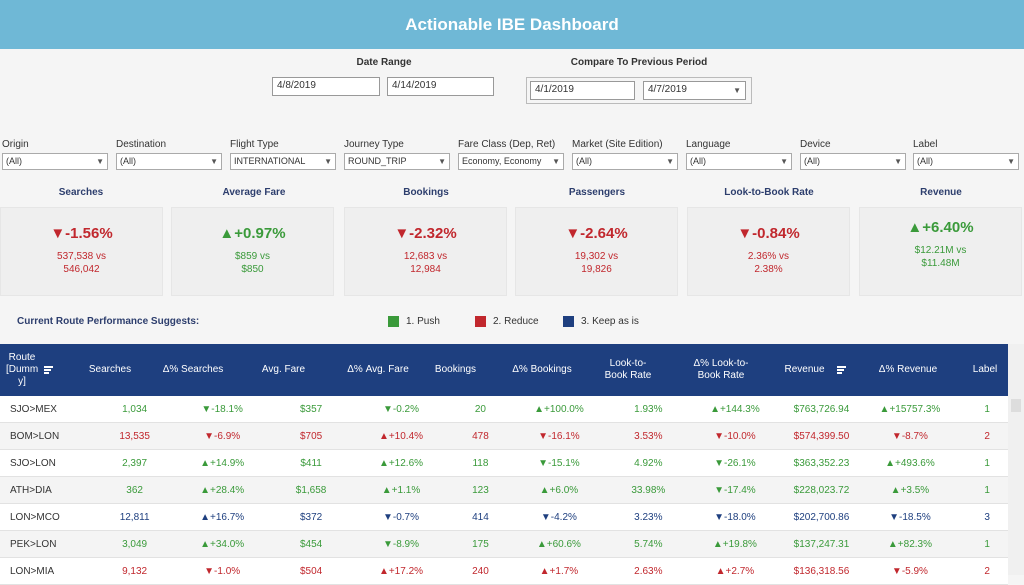 The height and width of the screenshot is (585, 1024). What do you see at coordinates (708, 144) in the screenshot?
I see `filter-language-label: Language` at bounding box center [708, 144].